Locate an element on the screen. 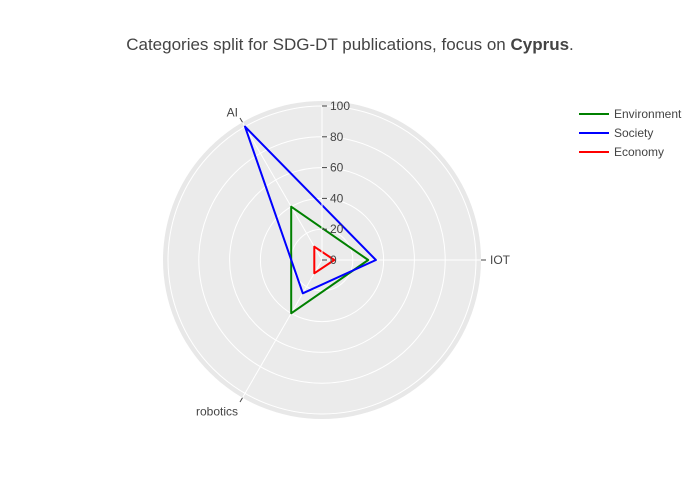 This screenshot has height=500, width=700. legend-item-environment: Environment is located at coordinates (630, 114).